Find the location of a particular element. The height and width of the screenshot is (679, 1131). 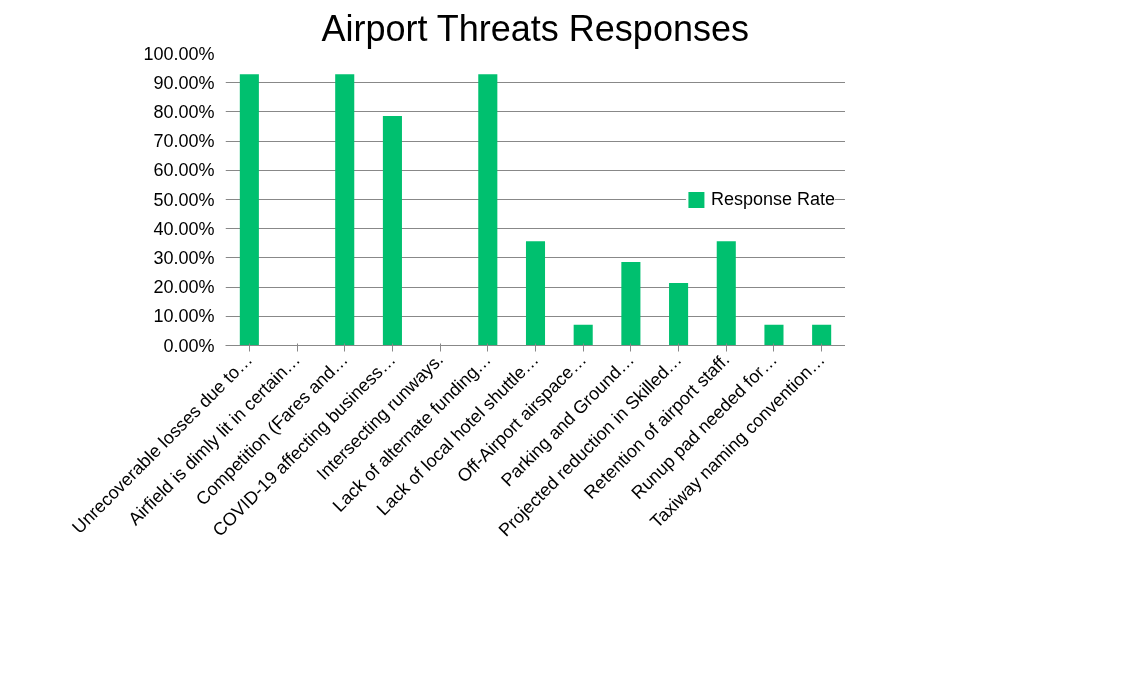

chart-title: Airport Threats Responses is located at coordinates (535, 28).